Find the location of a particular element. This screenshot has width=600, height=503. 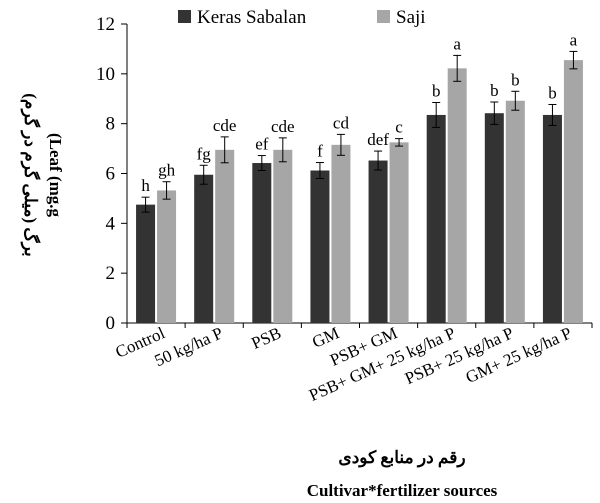

y-axis-label-fa: برگ (میلی گرم در گرم) is located at coordinates (30, 174).